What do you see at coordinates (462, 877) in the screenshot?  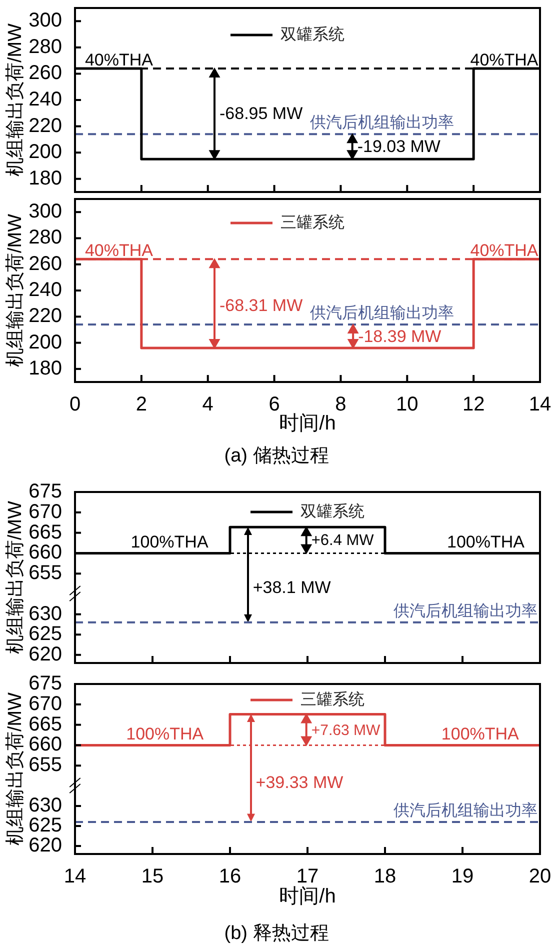 I see `x-tick-label: 19` at bounding box center [462, 877].